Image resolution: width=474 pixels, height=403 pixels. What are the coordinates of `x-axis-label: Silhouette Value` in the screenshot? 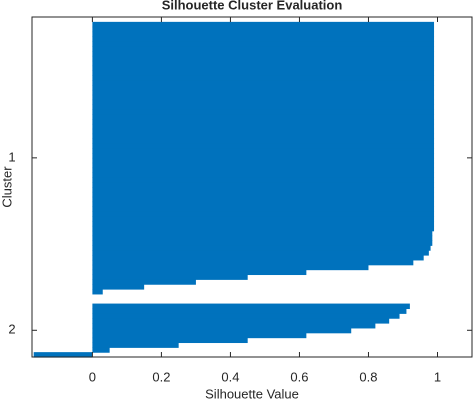 It's located at (252, 393).